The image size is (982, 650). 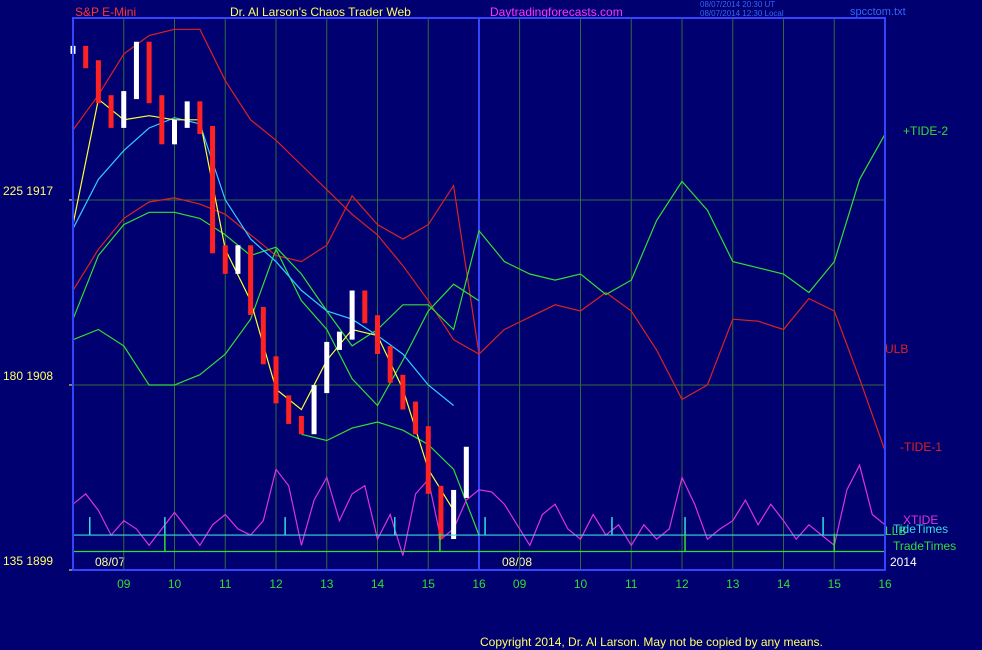 I want to click on stamp-local: 08/07/2014 12:30 Local, so click(x=742, y=13).